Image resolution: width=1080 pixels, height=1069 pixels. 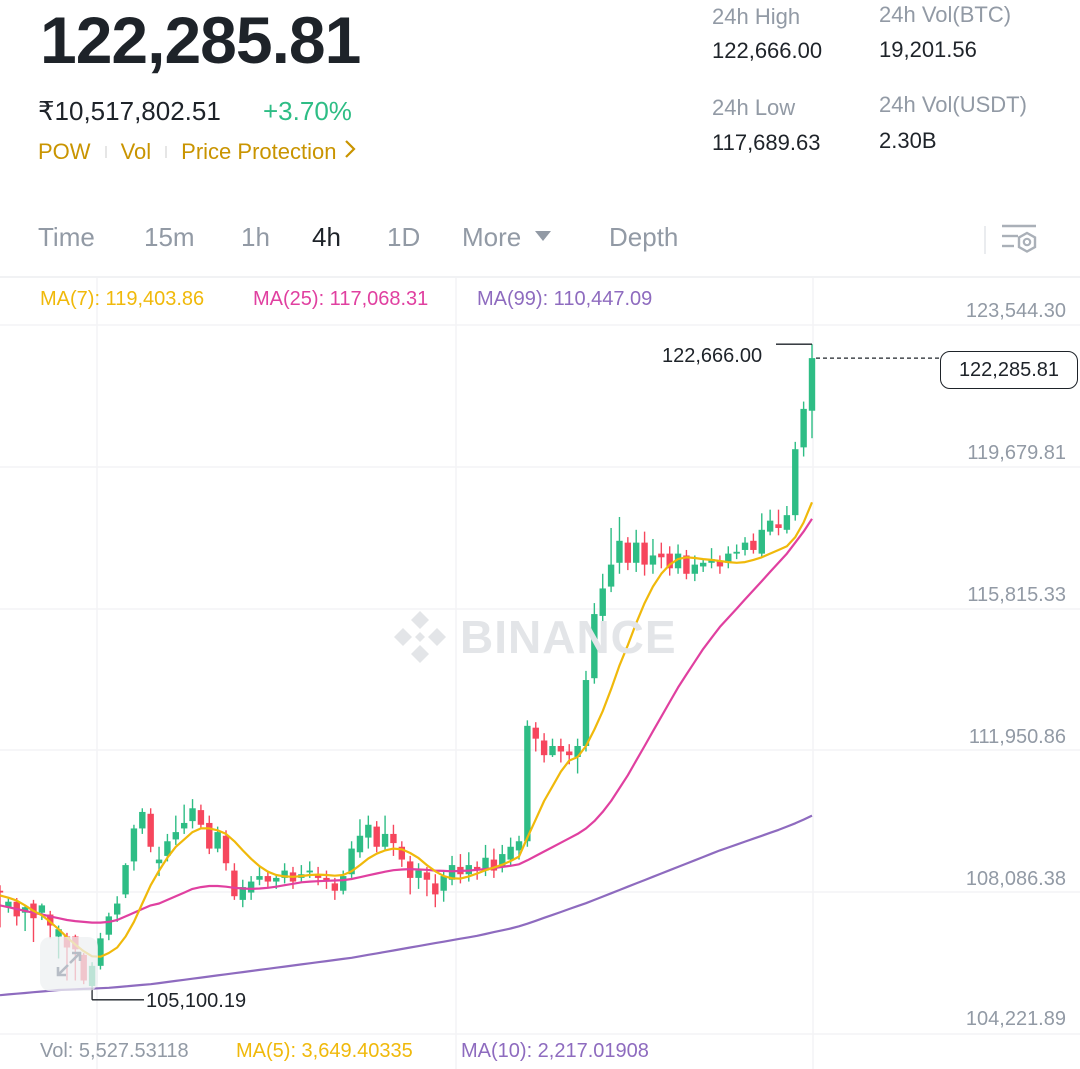 What do you see at coordinates (712, 356) in the screenshot?
I see `high-price-marker: 122,666.00` at bounding box center [712, 356].